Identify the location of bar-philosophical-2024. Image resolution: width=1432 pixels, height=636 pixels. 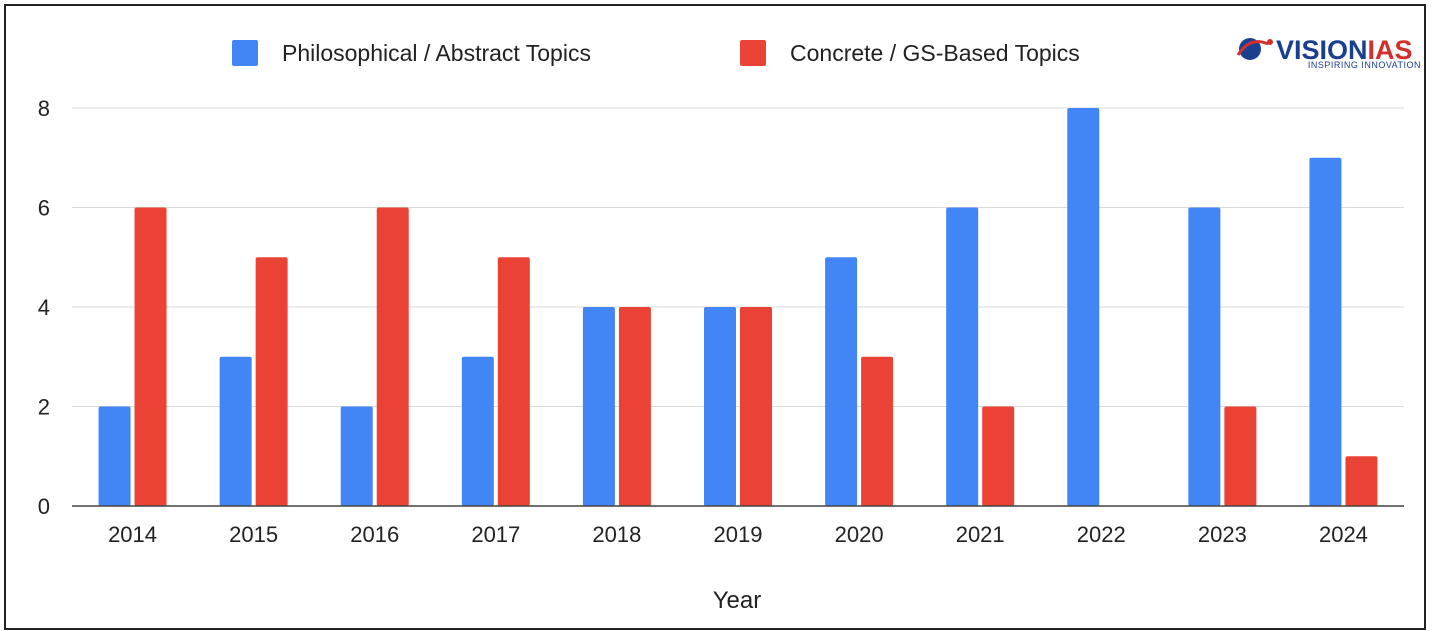
(1325, 331).